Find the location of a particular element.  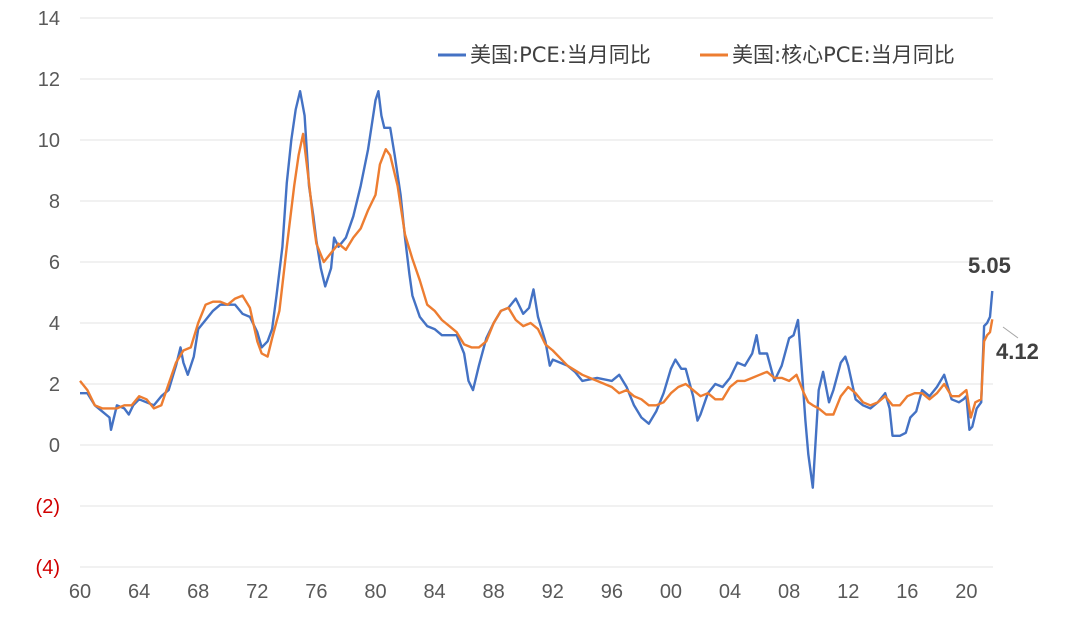

x-tick-label: 76 is located at coordinates (316, 592).